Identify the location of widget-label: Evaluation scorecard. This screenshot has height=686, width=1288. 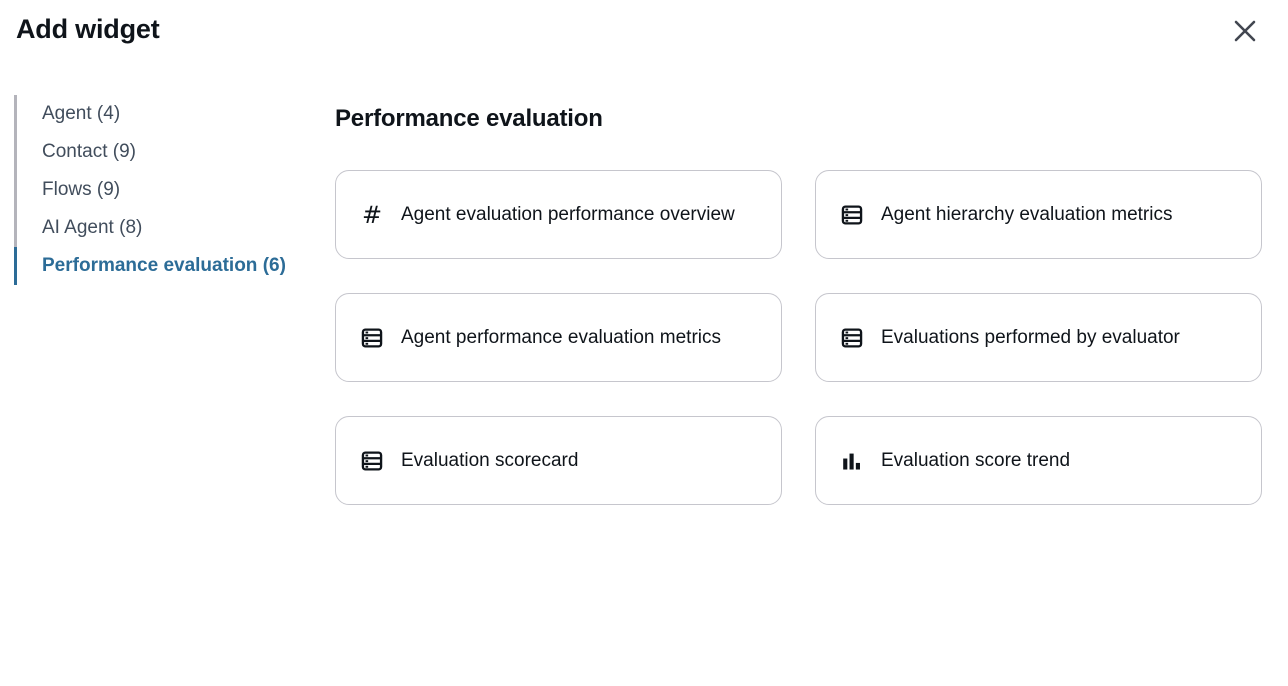
(490, 460).